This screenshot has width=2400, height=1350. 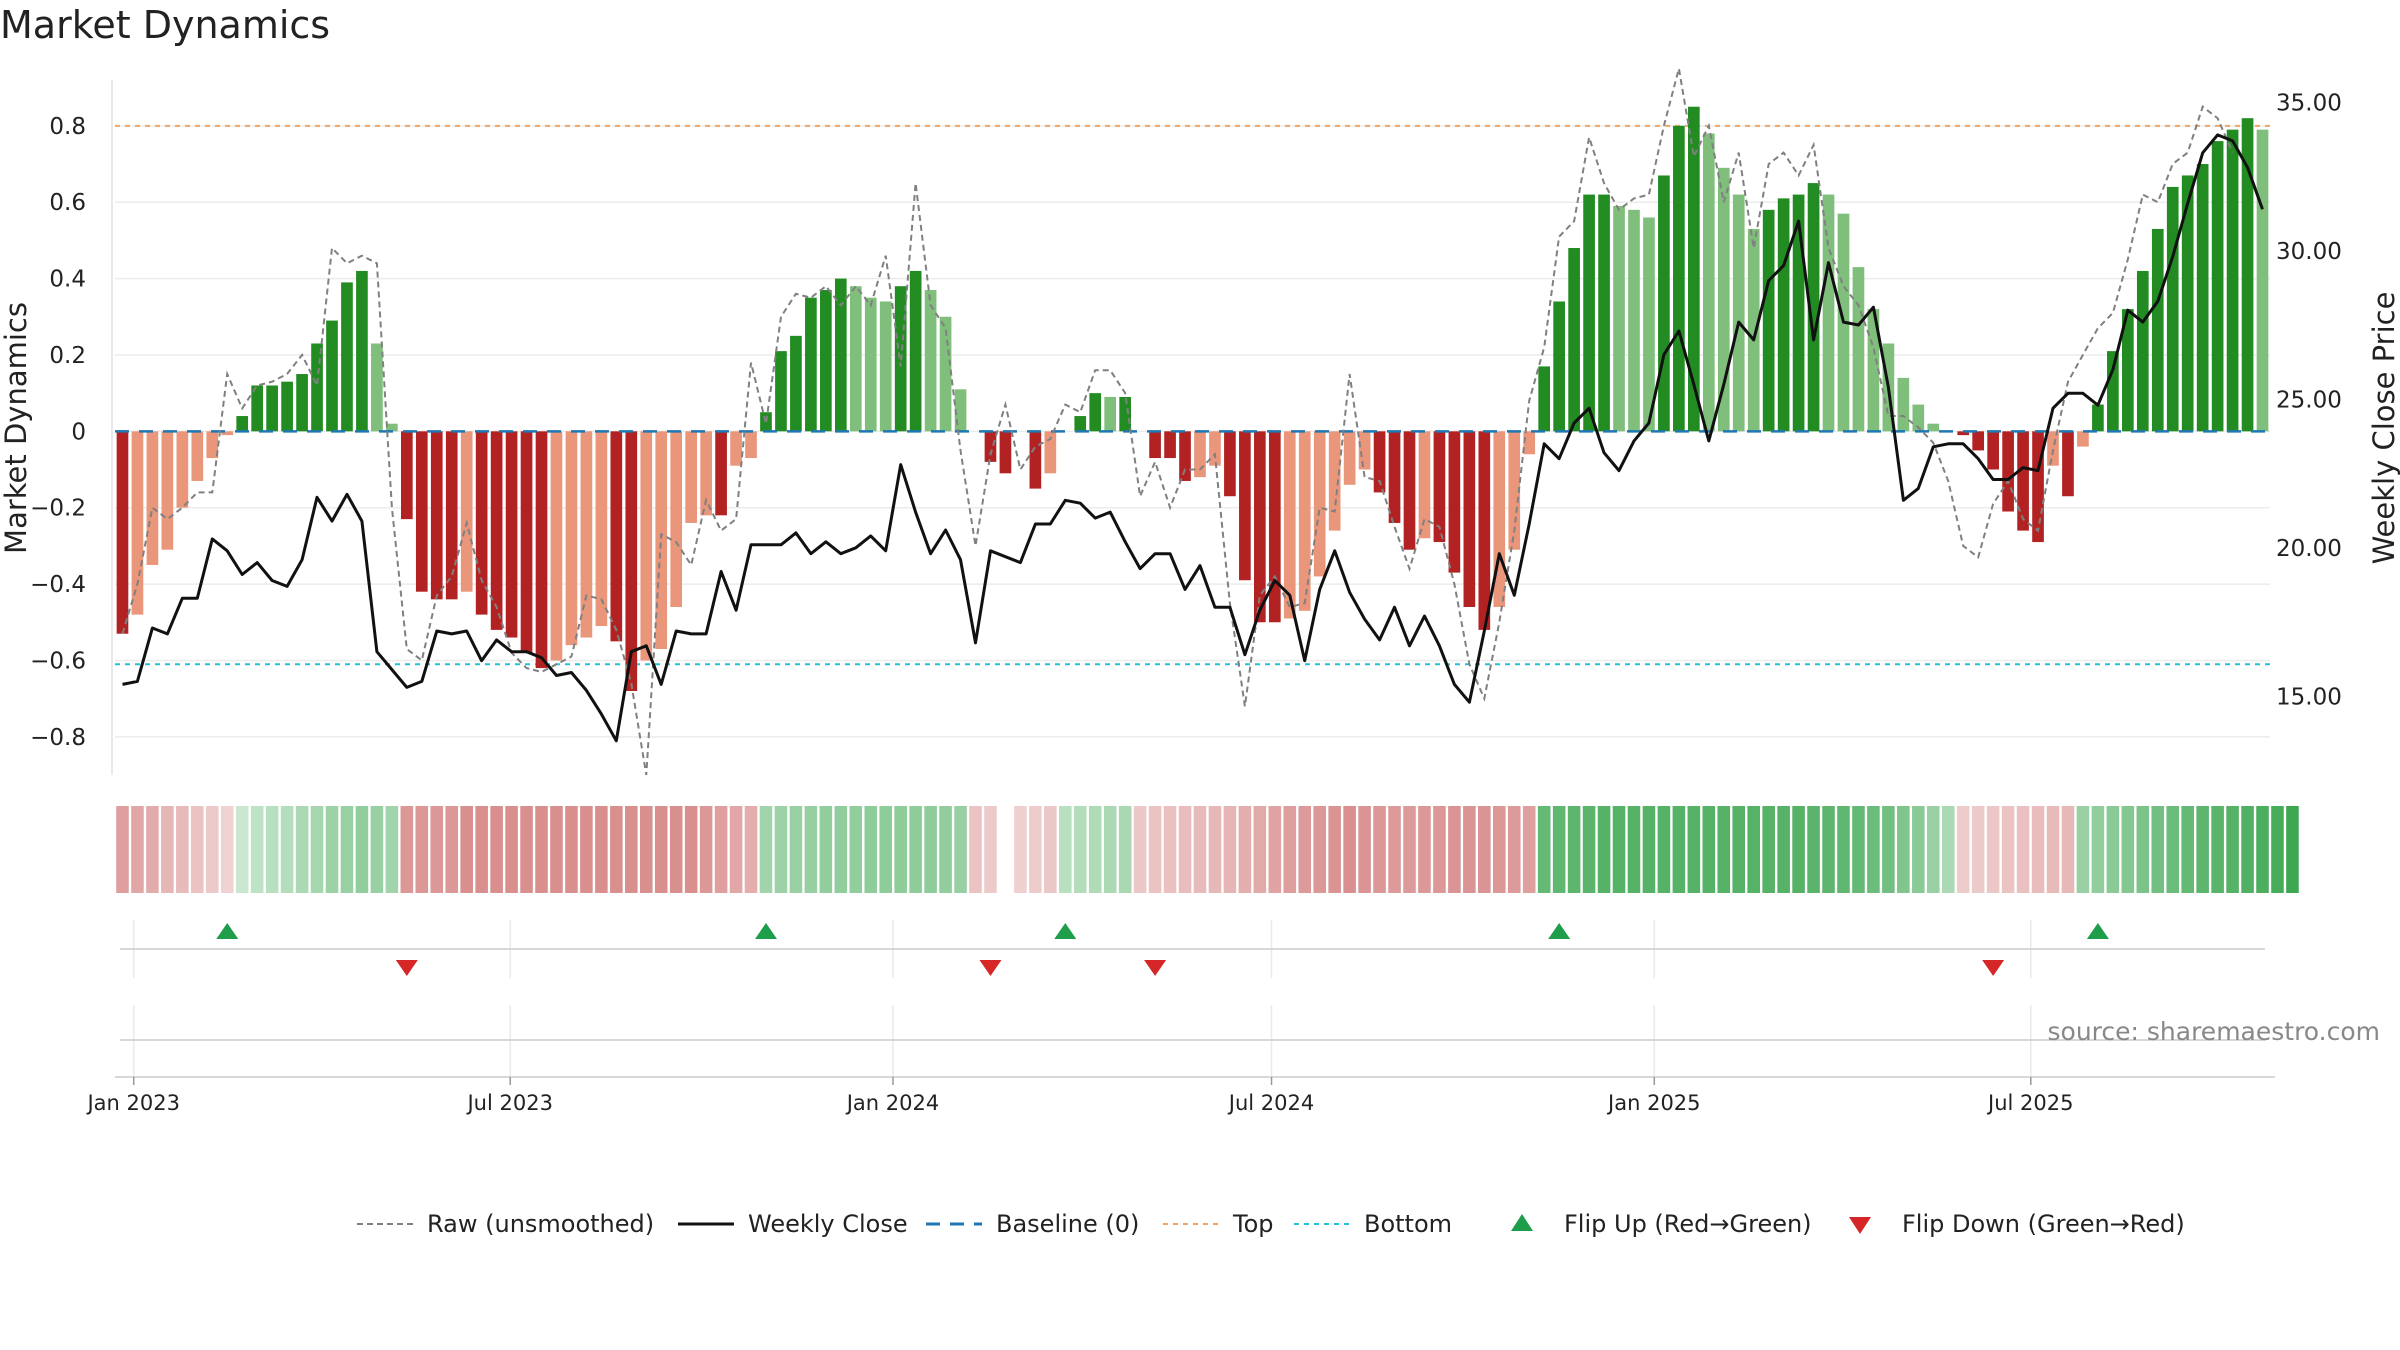 What do you see at coordinates (508, 1103) in the screenshot?
I see `date-tick-label: Jul 2023` at bounding box center [508, 1103].